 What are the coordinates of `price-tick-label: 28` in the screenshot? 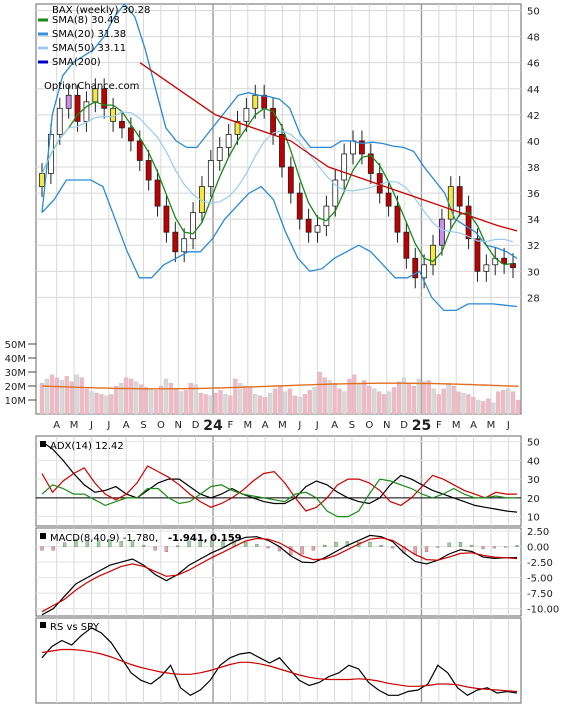 It's located at (533, 298).